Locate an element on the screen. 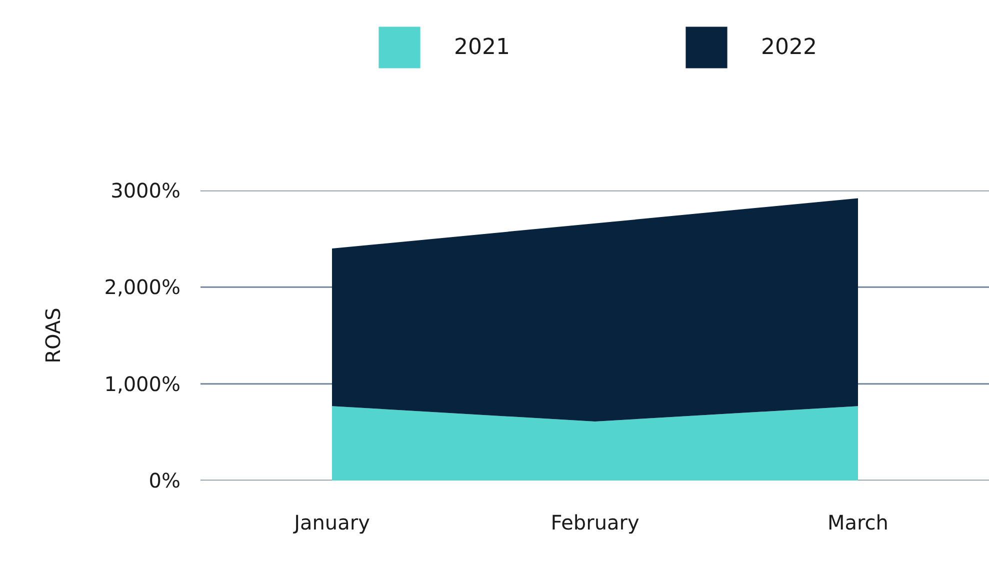 This screenshot has height=567, width=989. y-tick-label: 1,000% is located at coordinates (142, 384).